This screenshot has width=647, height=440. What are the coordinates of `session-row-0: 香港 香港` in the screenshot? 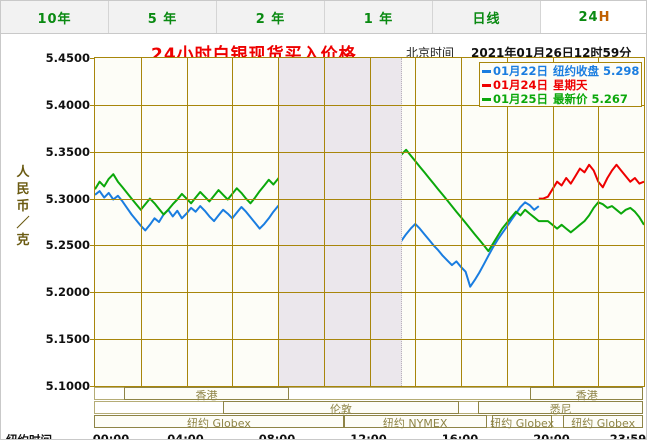 It's located at (369, 394).